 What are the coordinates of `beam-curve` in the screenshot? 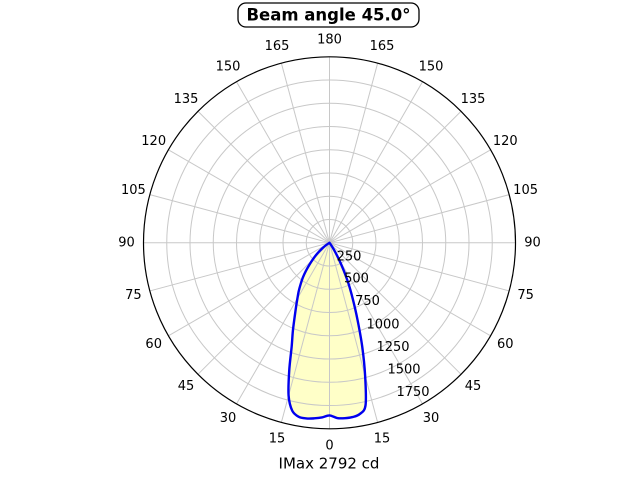 It's located at (327, 330).